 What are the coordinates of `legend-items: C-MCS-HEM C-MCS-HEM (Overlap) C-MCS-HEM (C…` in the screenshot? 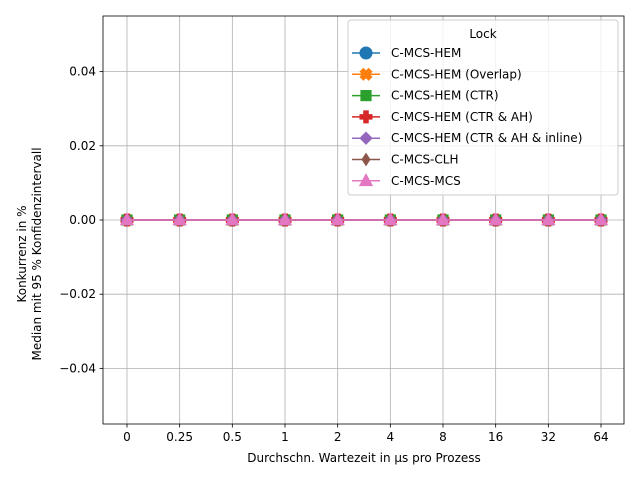 It's located at (467, 117).